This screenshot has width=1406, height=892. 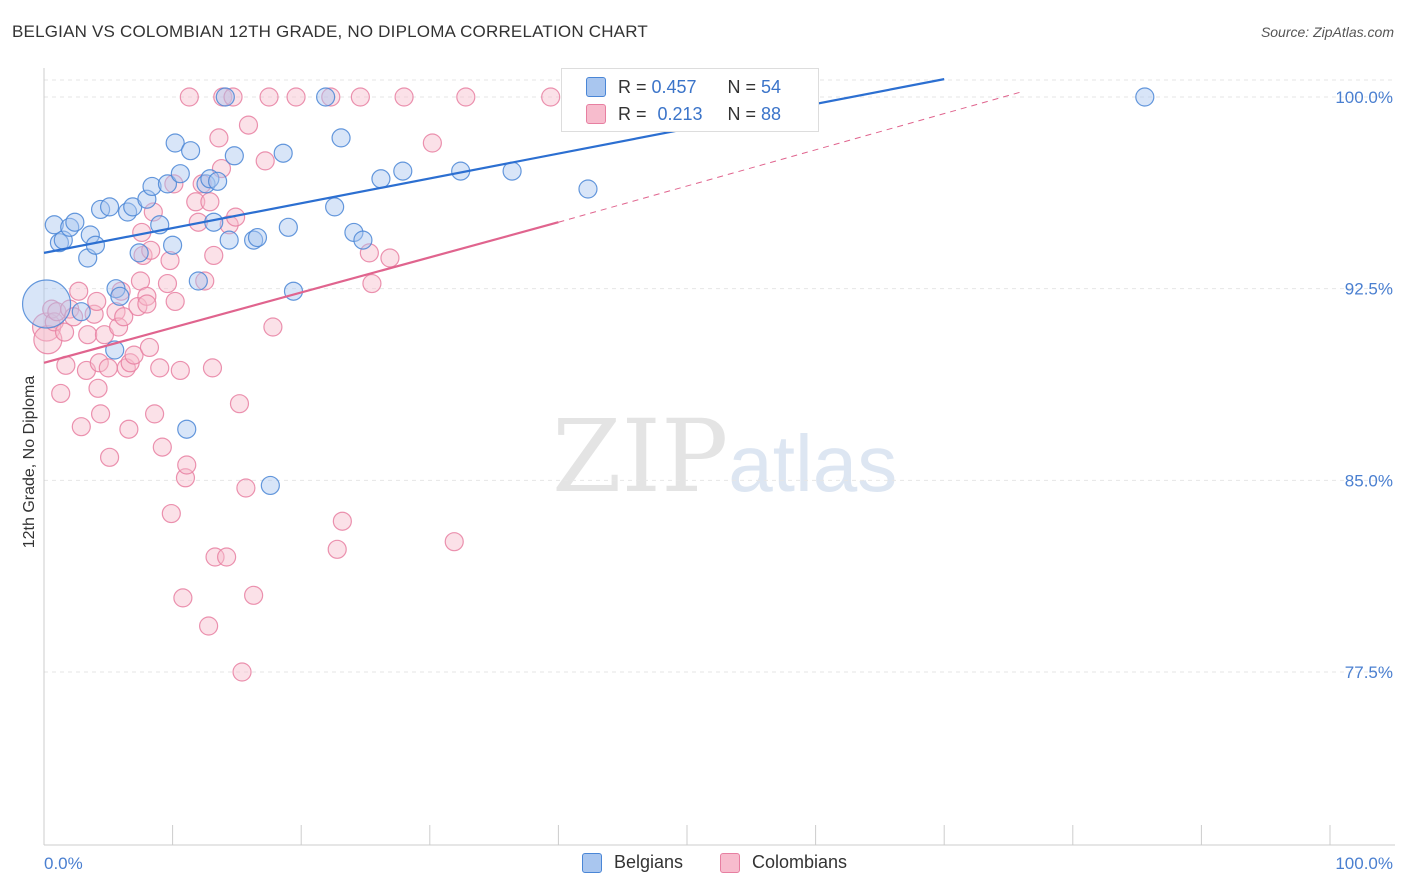 I want to click on legend-item-belgians: Belgians, so click(x=632, y=862).